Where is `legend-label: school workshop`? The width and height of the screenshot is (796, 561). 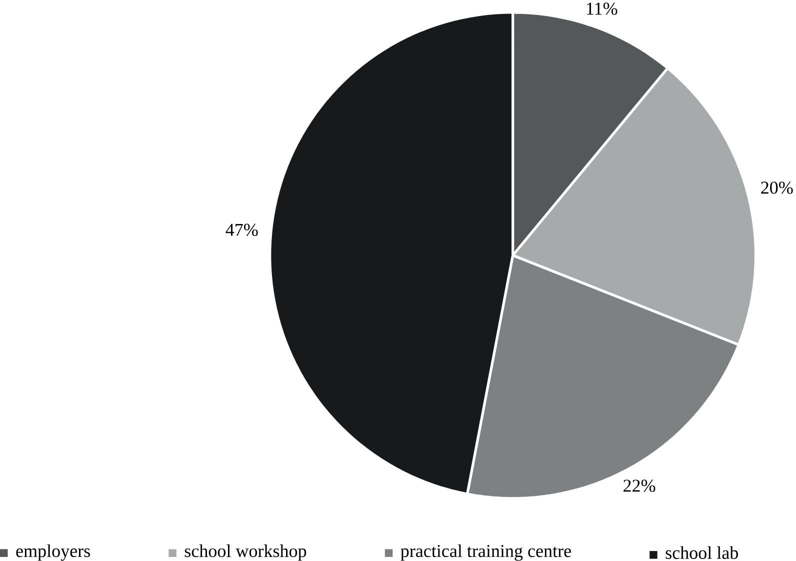 legend-label: school workshop is located at coordinates (245, 552).